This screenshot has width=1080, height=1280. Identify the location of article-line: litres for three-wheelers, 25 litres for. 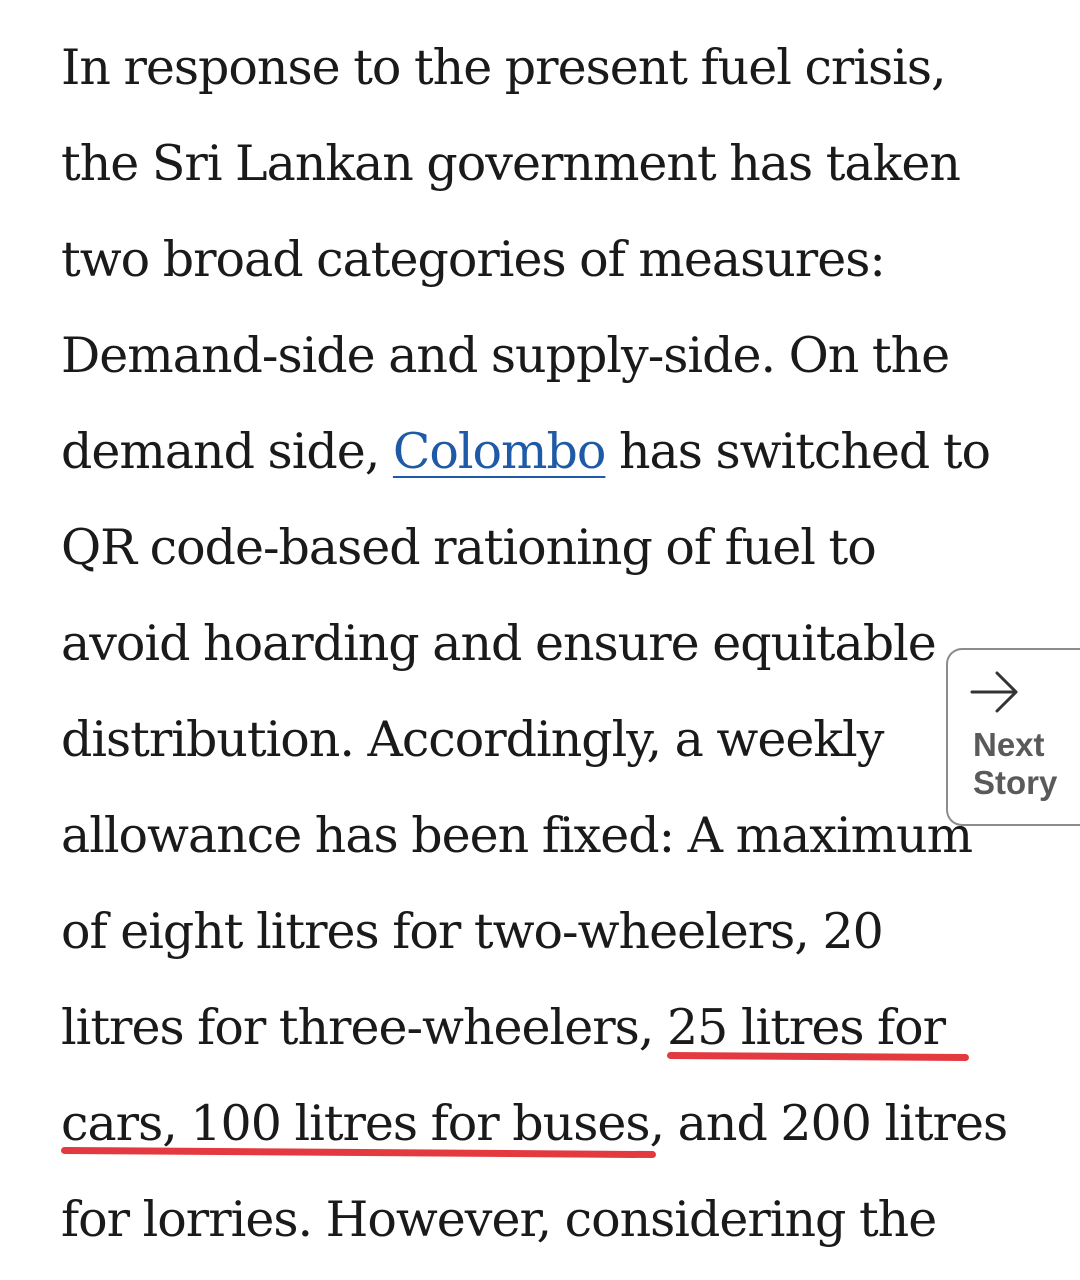
(531, 1028).